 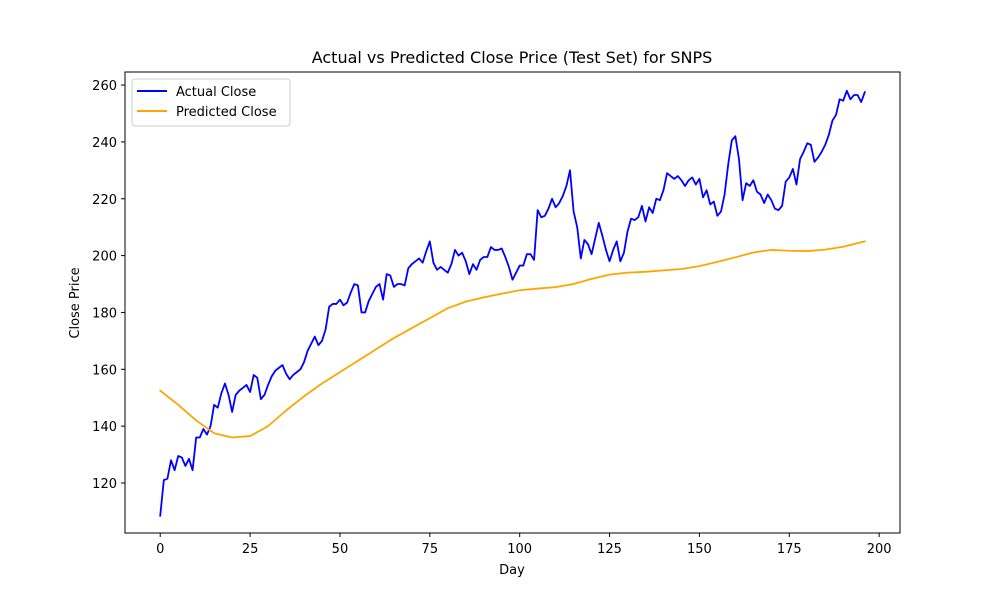 I want to click on y-tick-label: 140, so click(x=104, y=427).